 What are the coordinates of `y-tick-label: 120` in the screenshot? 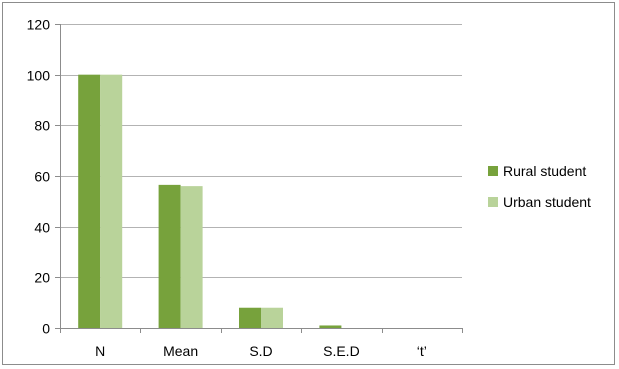 It's located at (39, 25).